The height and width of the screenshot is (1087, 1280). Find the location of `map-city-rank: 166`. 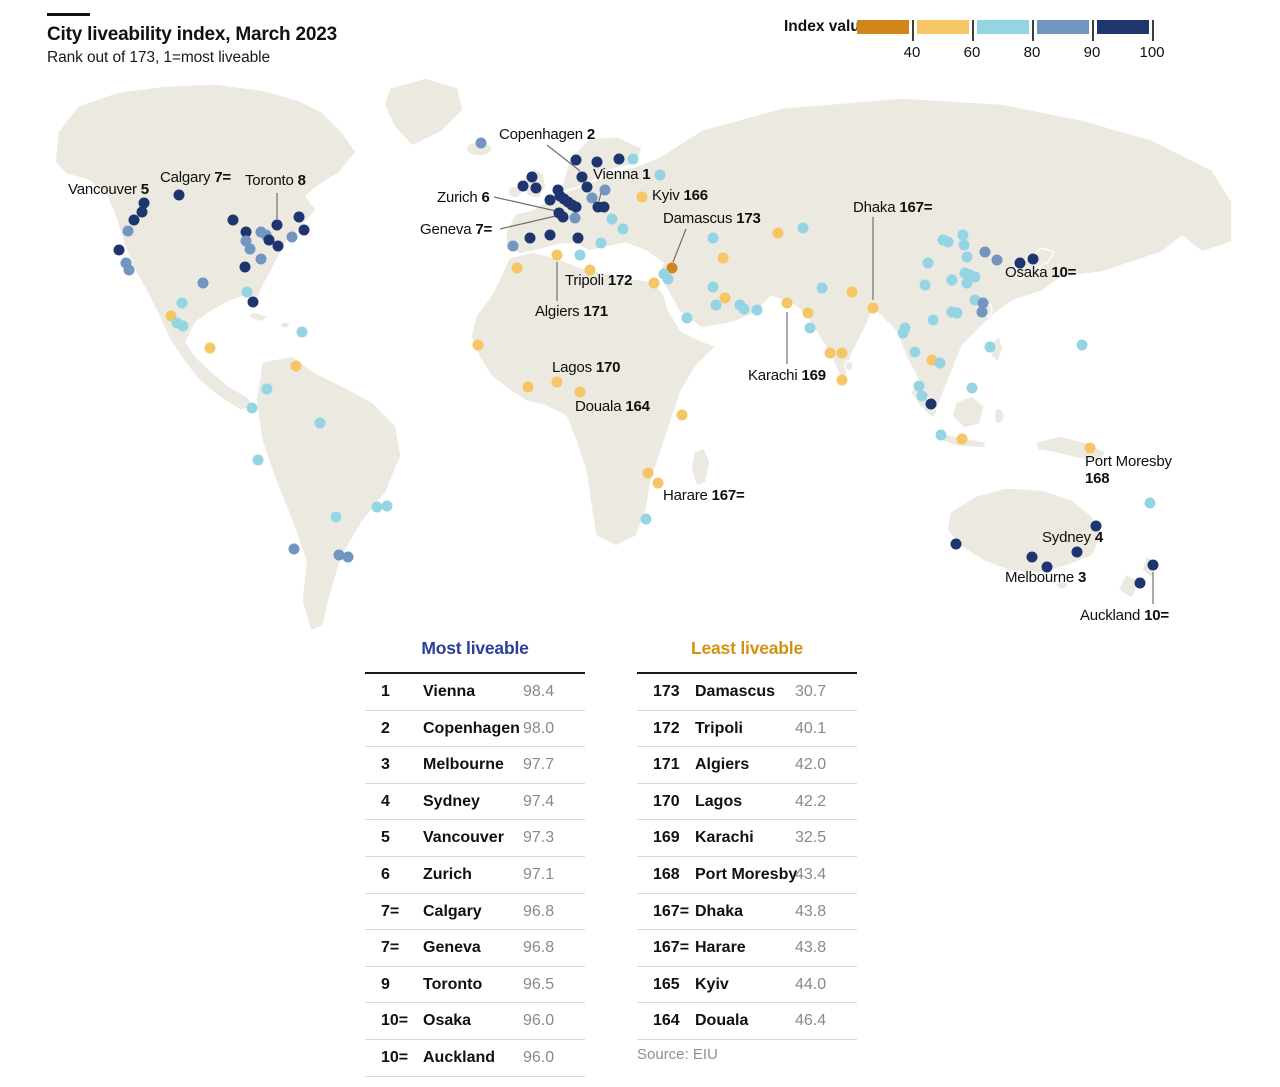

map-city-rank: 166 is located at coordinates (696, 195).